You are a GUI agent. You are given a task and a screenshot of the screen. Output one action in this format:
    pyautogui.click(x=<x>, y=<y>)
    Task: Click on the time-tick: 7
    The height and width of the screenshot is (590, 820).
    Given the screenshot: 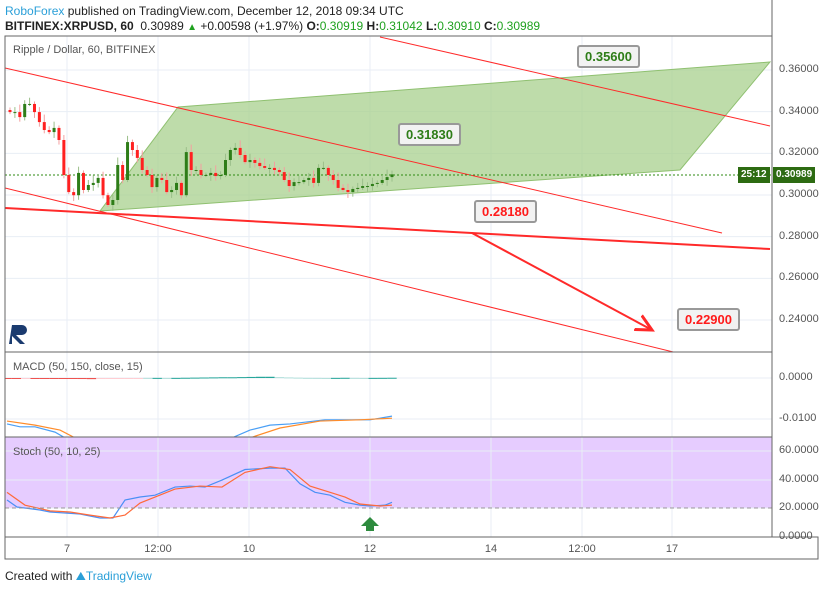 What is the action you would take?
    pyautogui.click(x=67, y=549)
    